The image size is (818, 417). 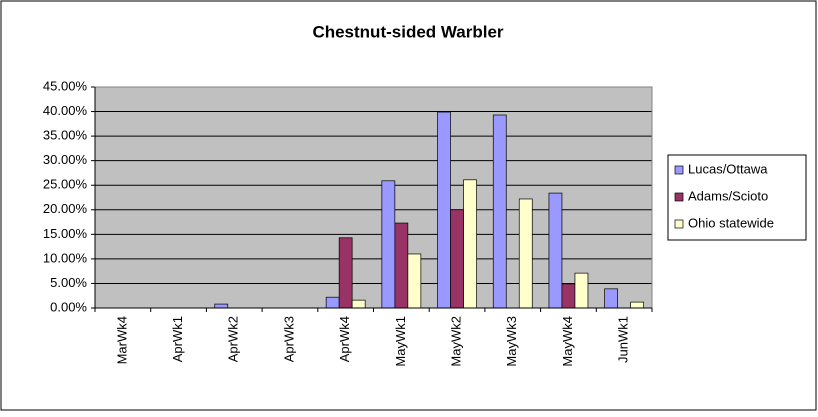 What do you see at coordinates (233, 339) in the screenshot?
I see `x-tick-label: AprWk2` at bounding box center [233, 339].